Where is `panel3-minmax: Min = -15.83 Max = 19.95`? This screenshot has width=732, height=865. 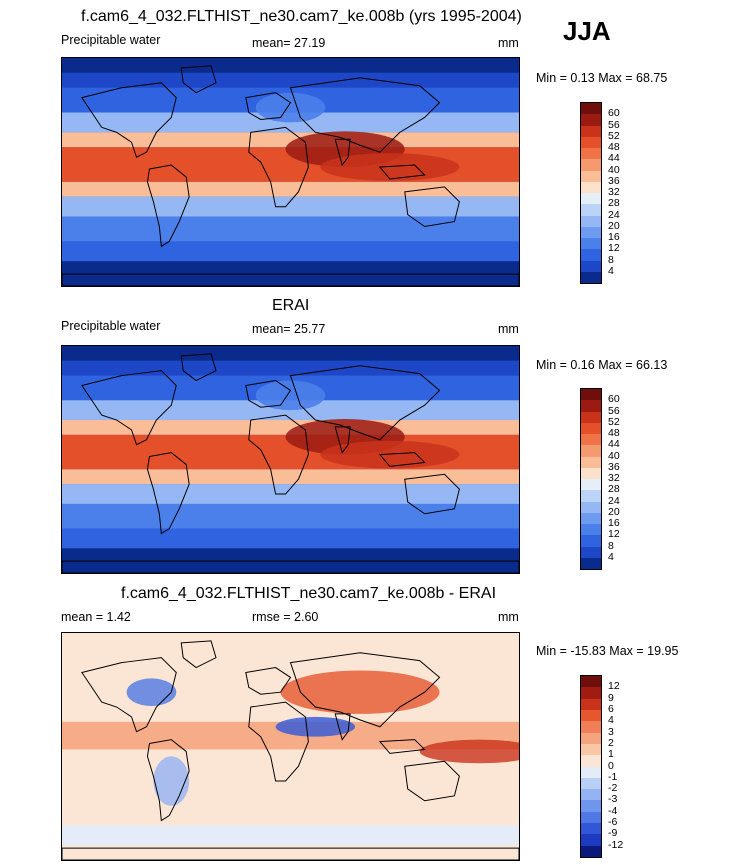 panel3-minmax: Min = -15.83 Max = 19.95 is located at coordinates (607, 651).